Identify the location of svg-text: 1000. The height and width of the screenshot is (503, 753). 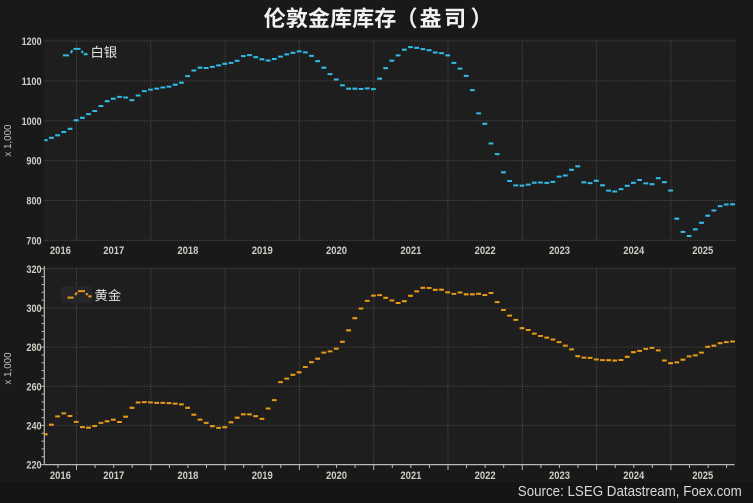
(32, 122).